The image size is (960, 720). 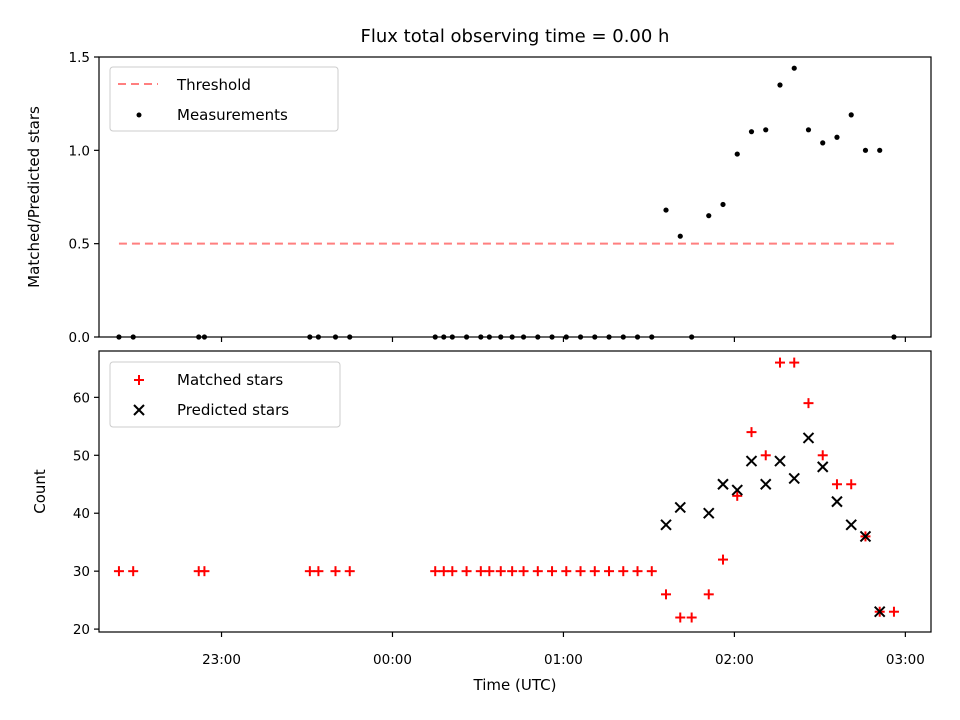 I want to click on ratio-y-tick-label: 1.0, so click(x=79, y=151).